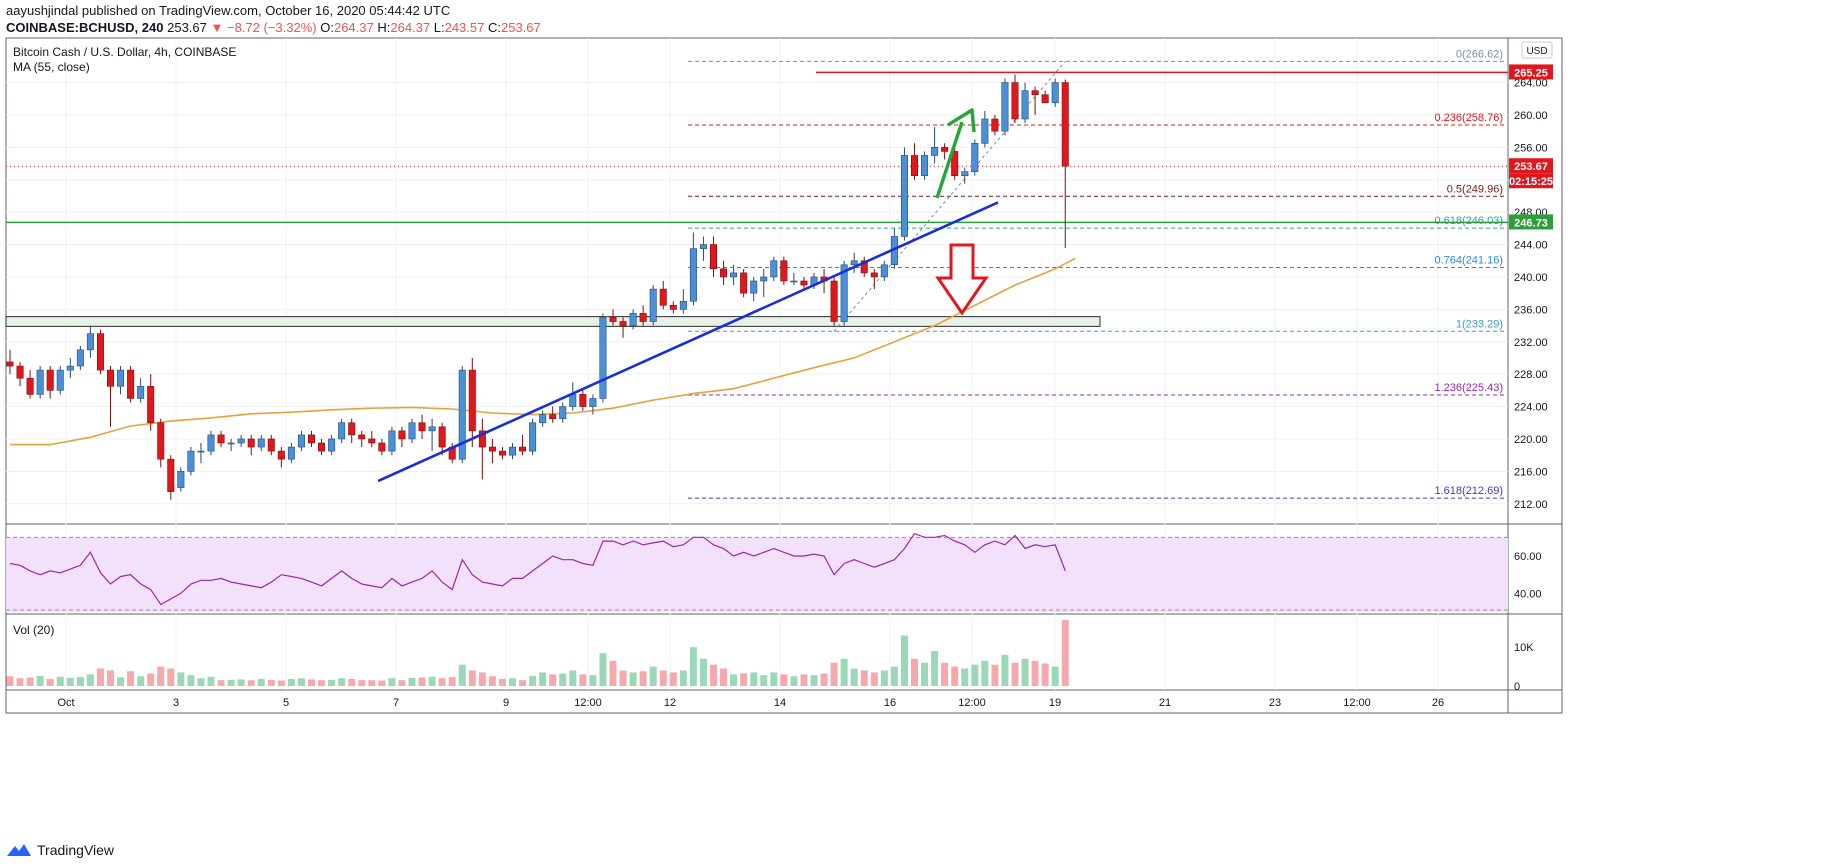 The height and width of the screenshot is (868, 1828). I want to click on close-label: C:, so click(494, 27).